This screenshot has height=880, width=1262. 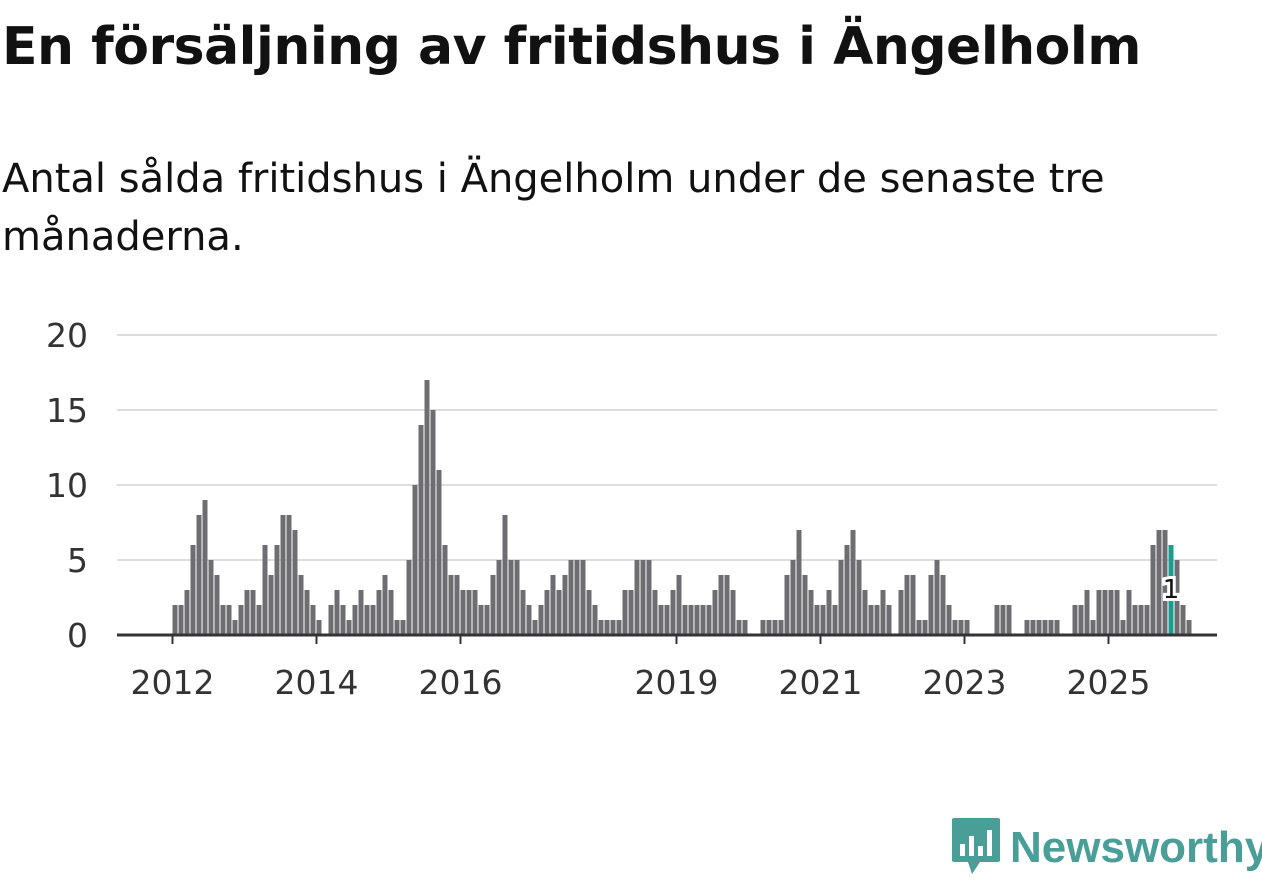 What do you see at coordinates (1136, 847) in the screenshot?
I see `brand-name: Newsworthy` at bounding box center [1136, 847].